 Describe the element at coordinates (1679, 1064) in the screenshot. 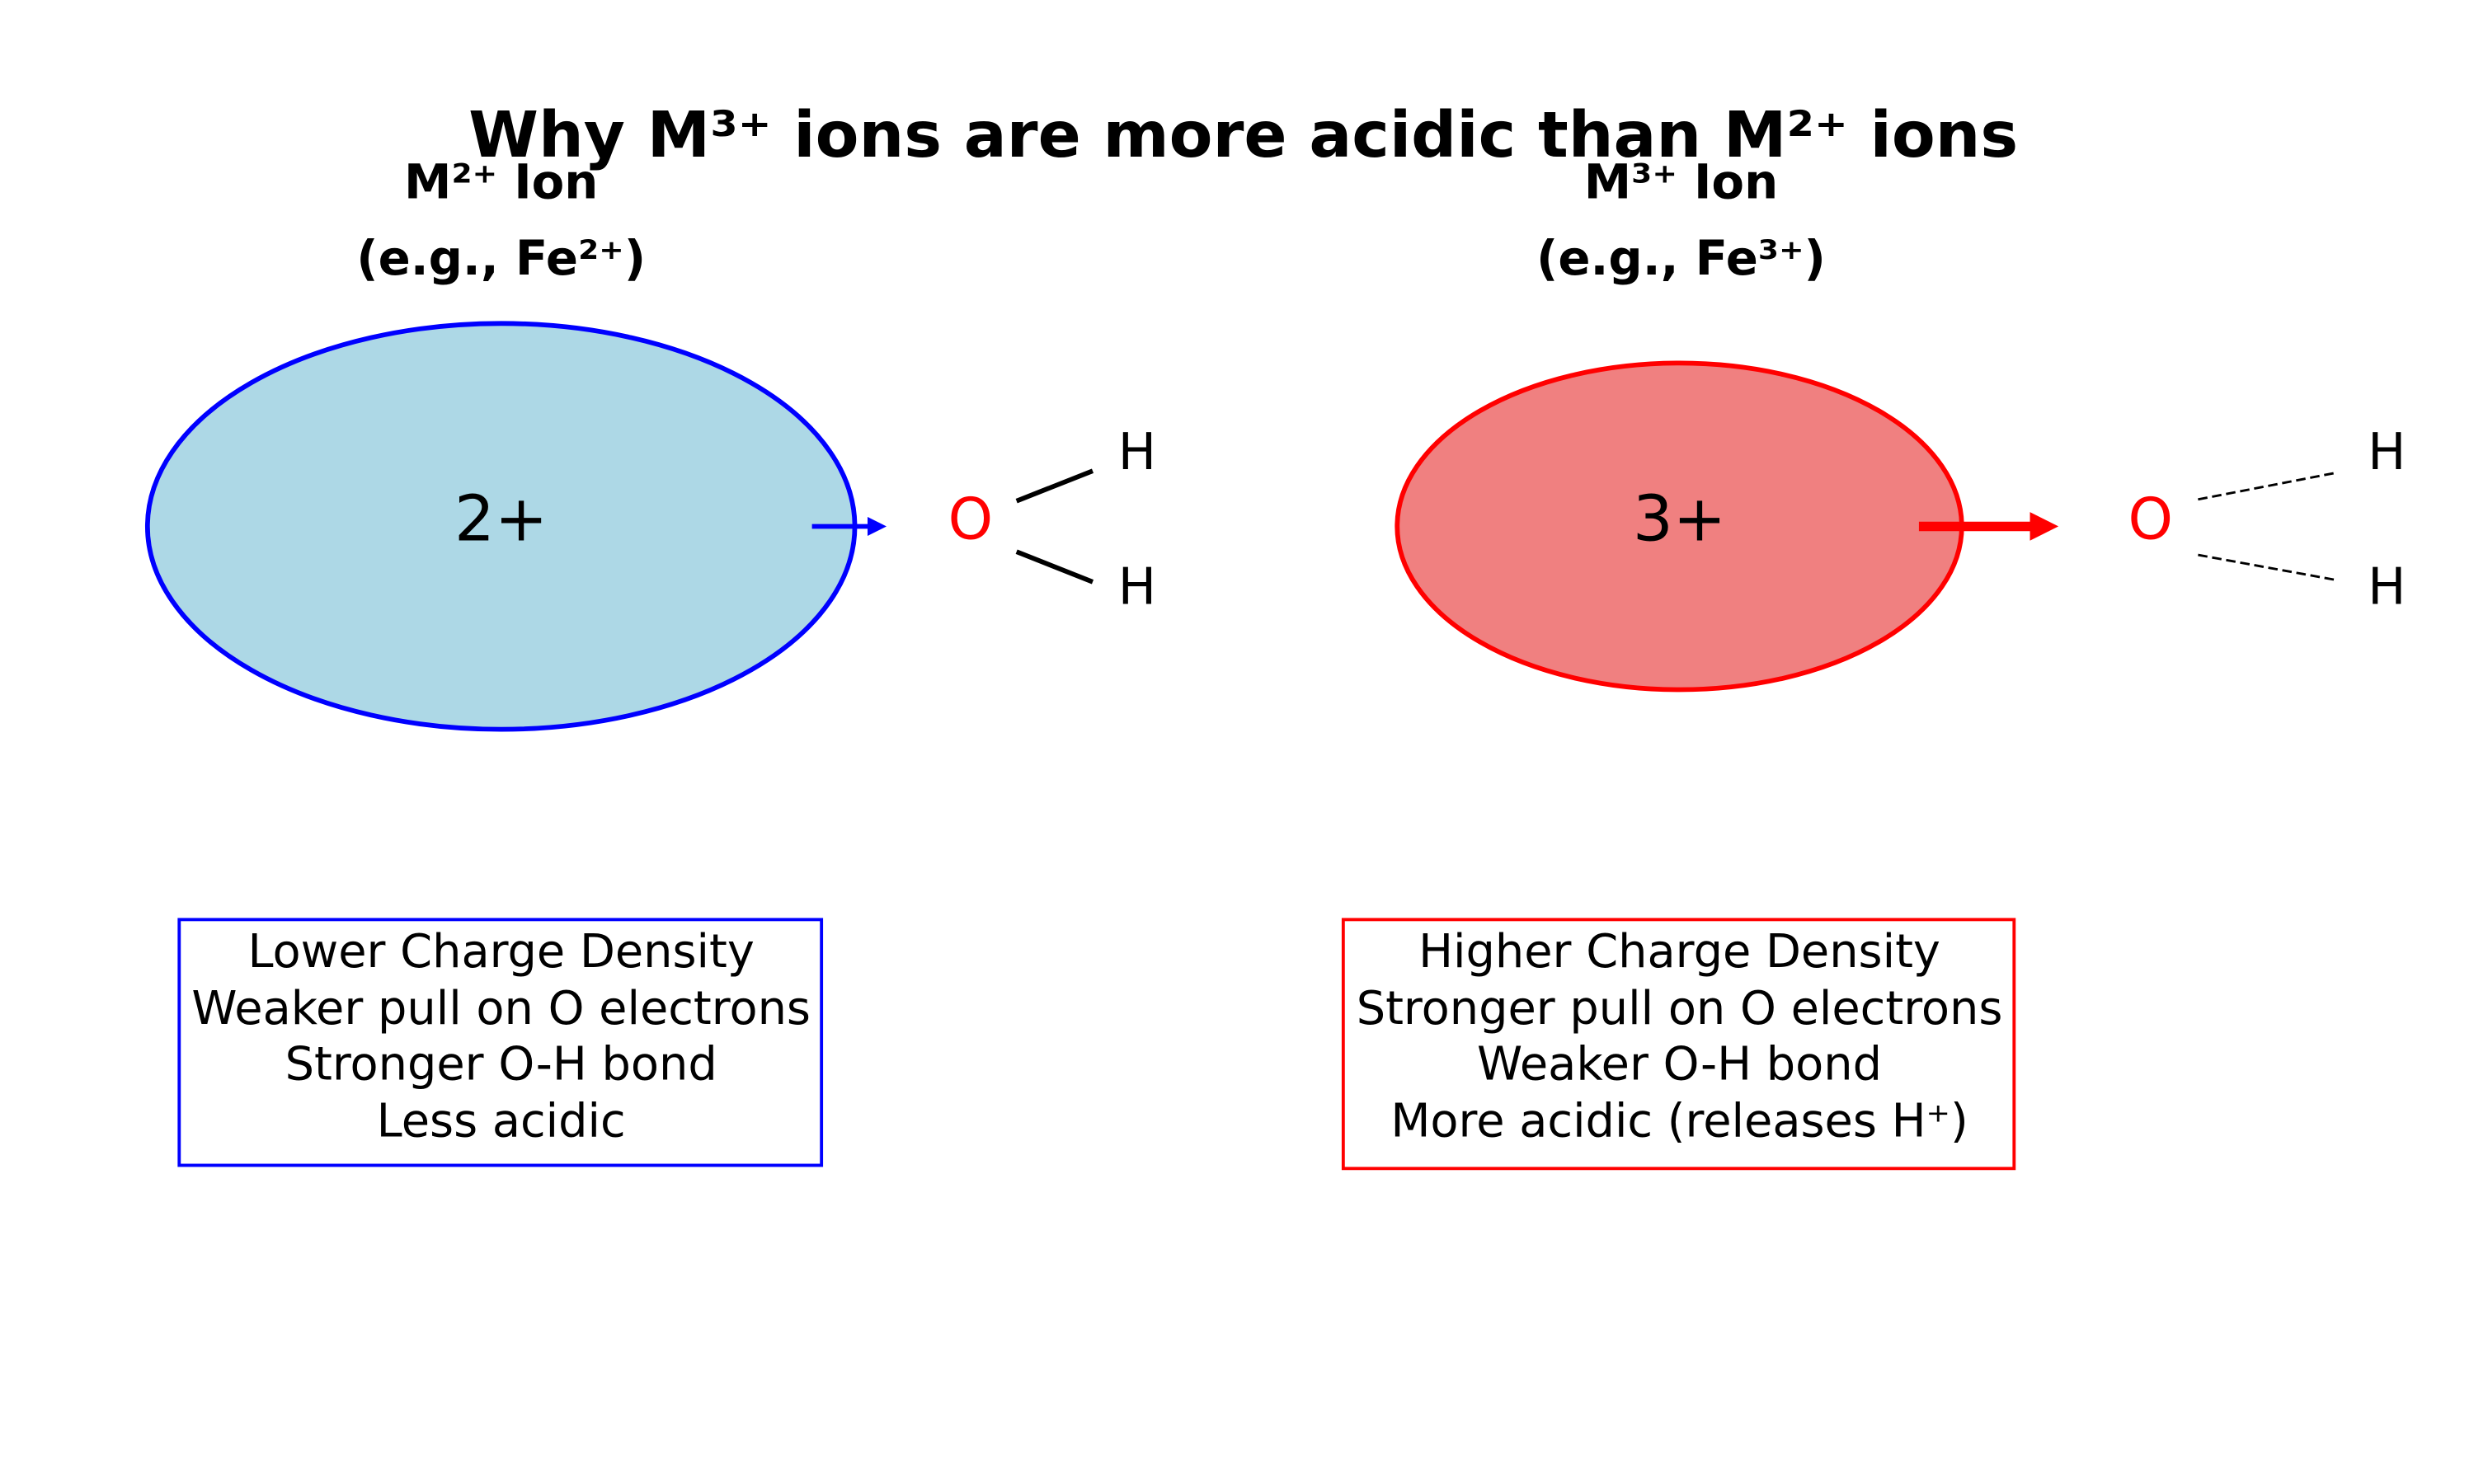

I see `note-line: Weaker O-H bond` at that location.